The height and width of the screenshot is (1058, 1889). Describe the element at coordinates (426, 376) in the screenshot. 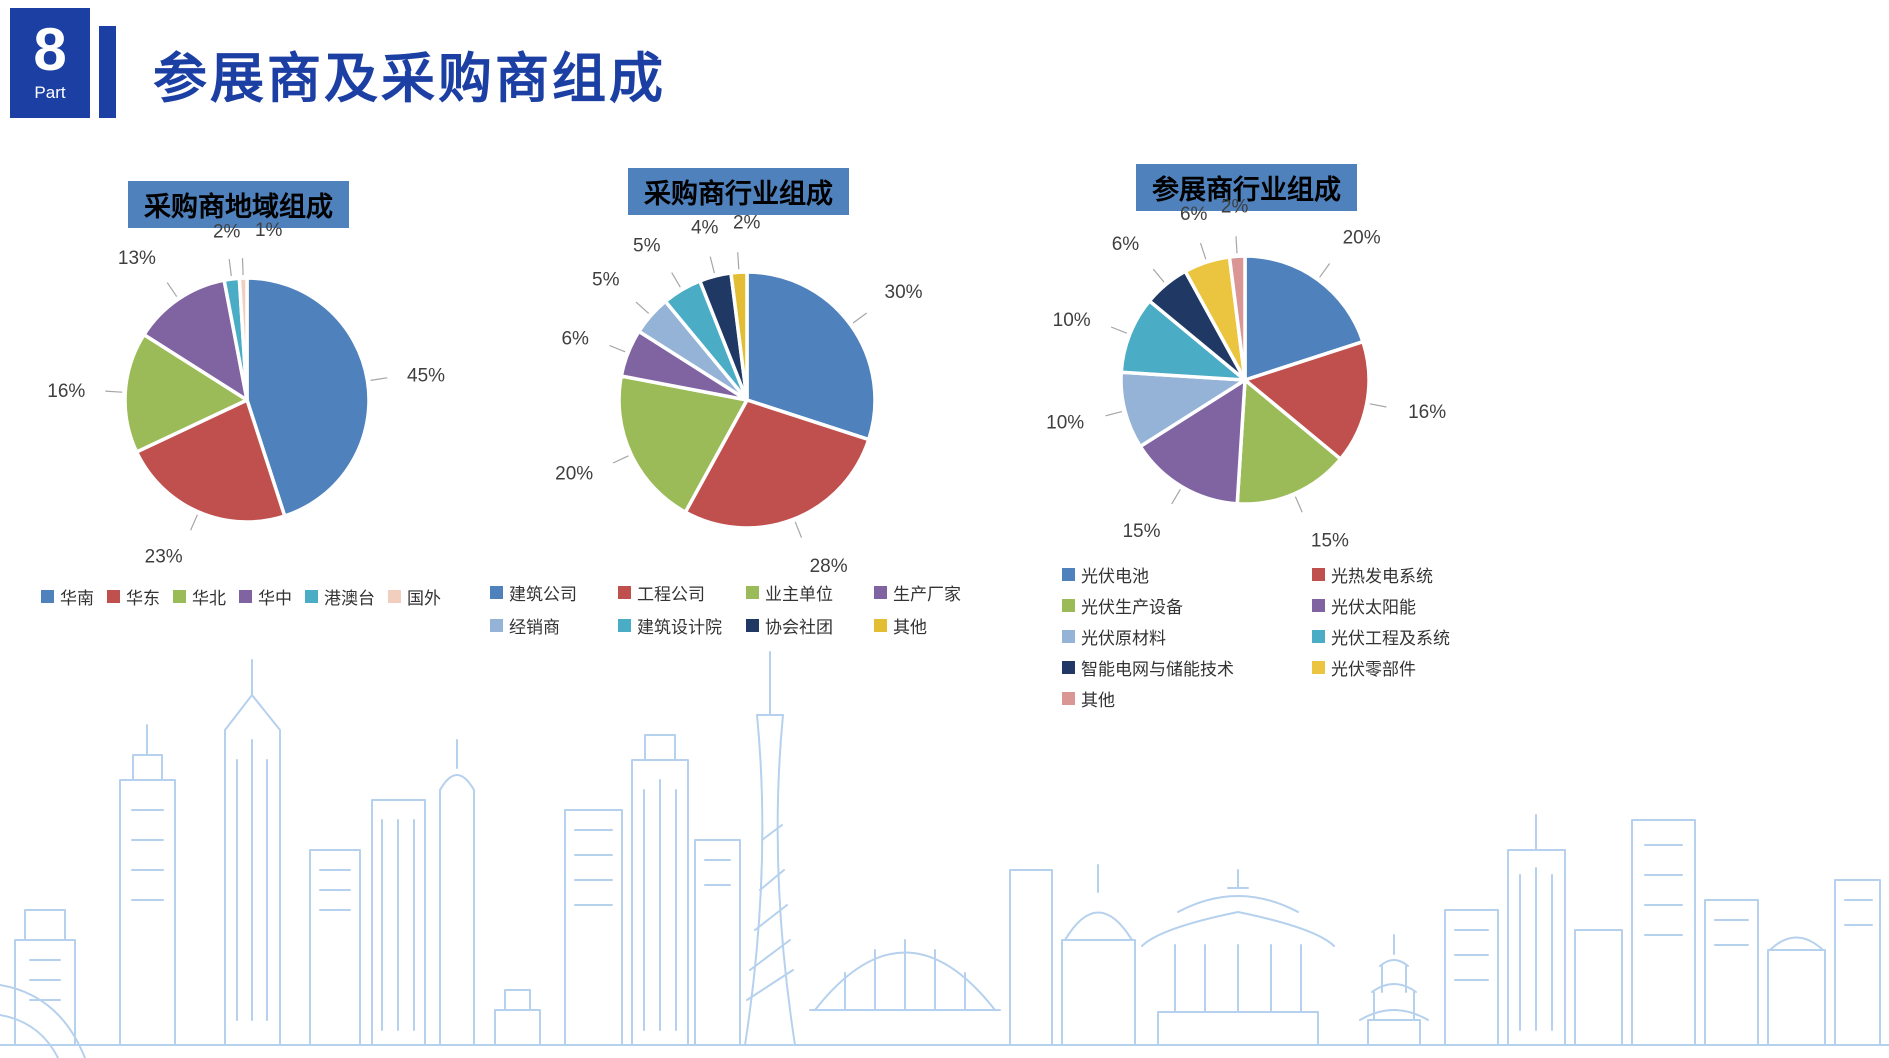

I see `pie-data-label: 45%` at that location.